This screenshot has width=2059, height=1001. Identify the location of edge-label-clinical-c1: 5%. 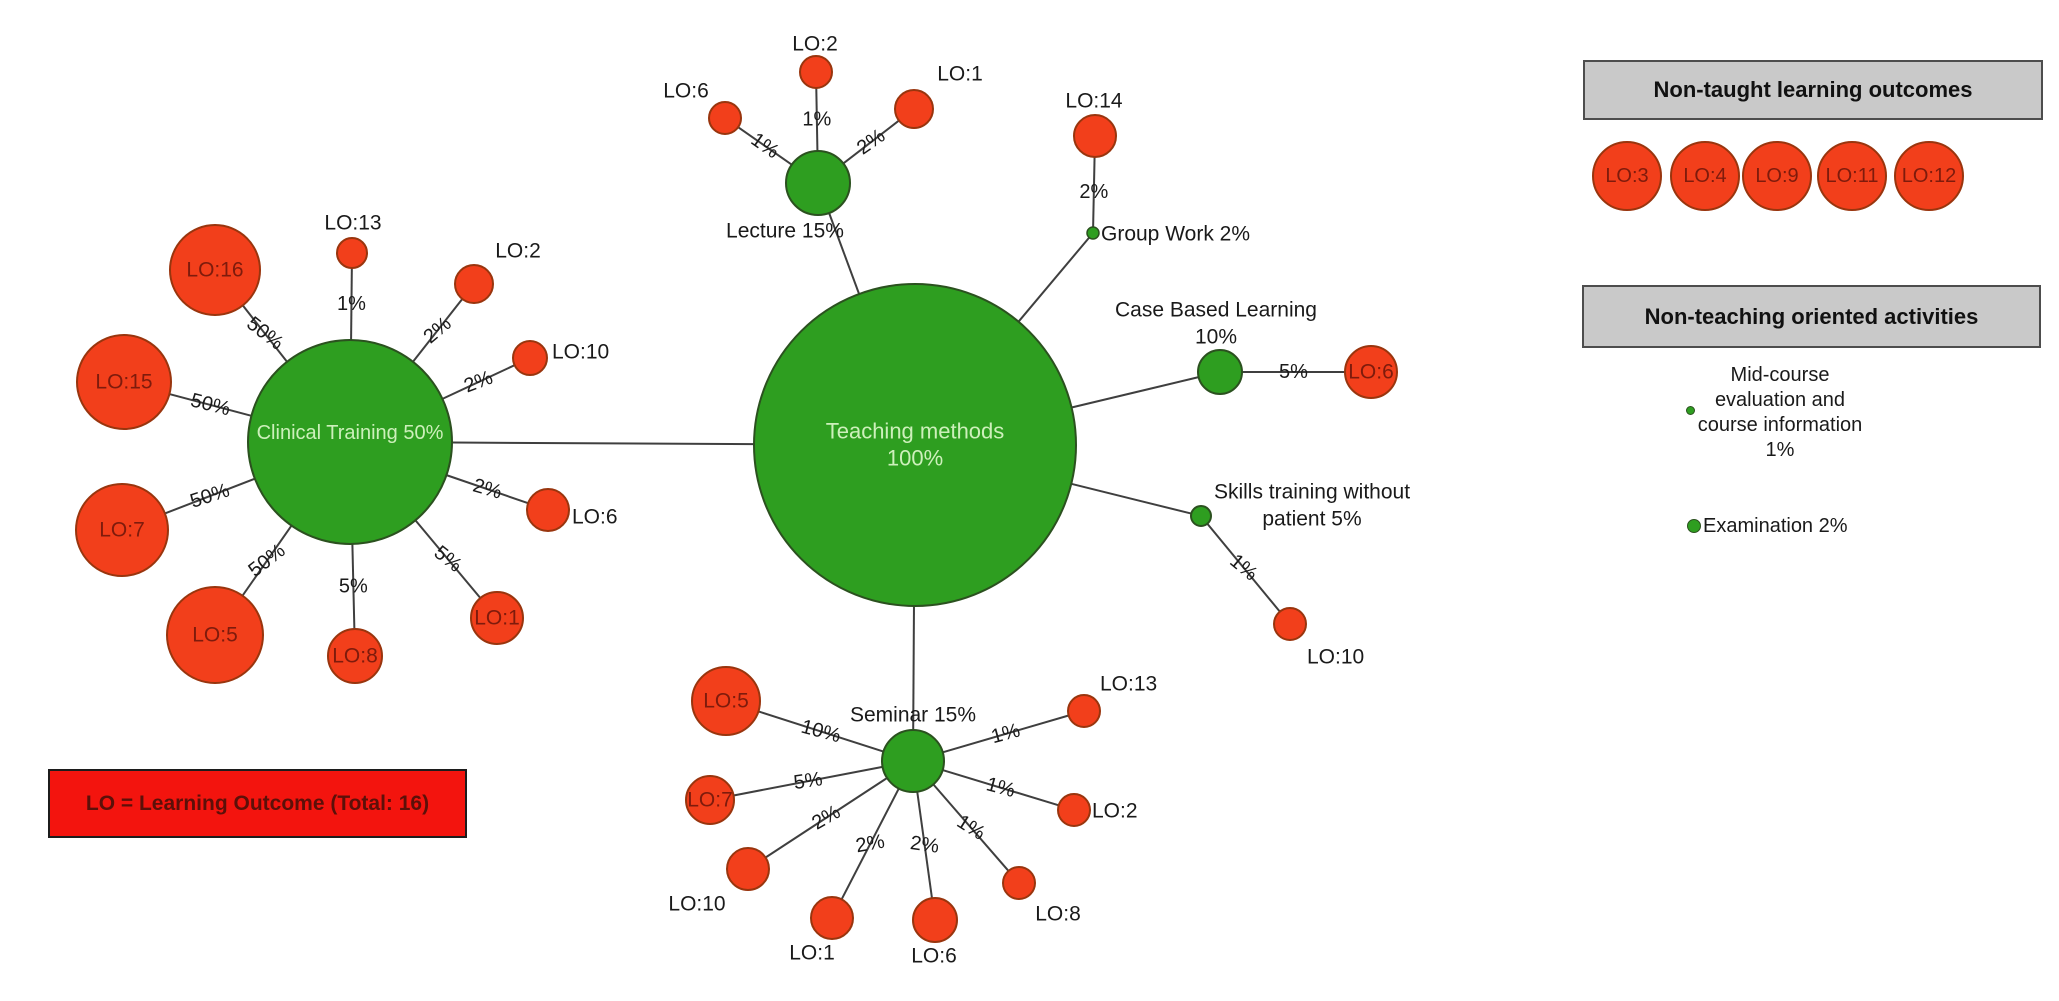
(448, 559).